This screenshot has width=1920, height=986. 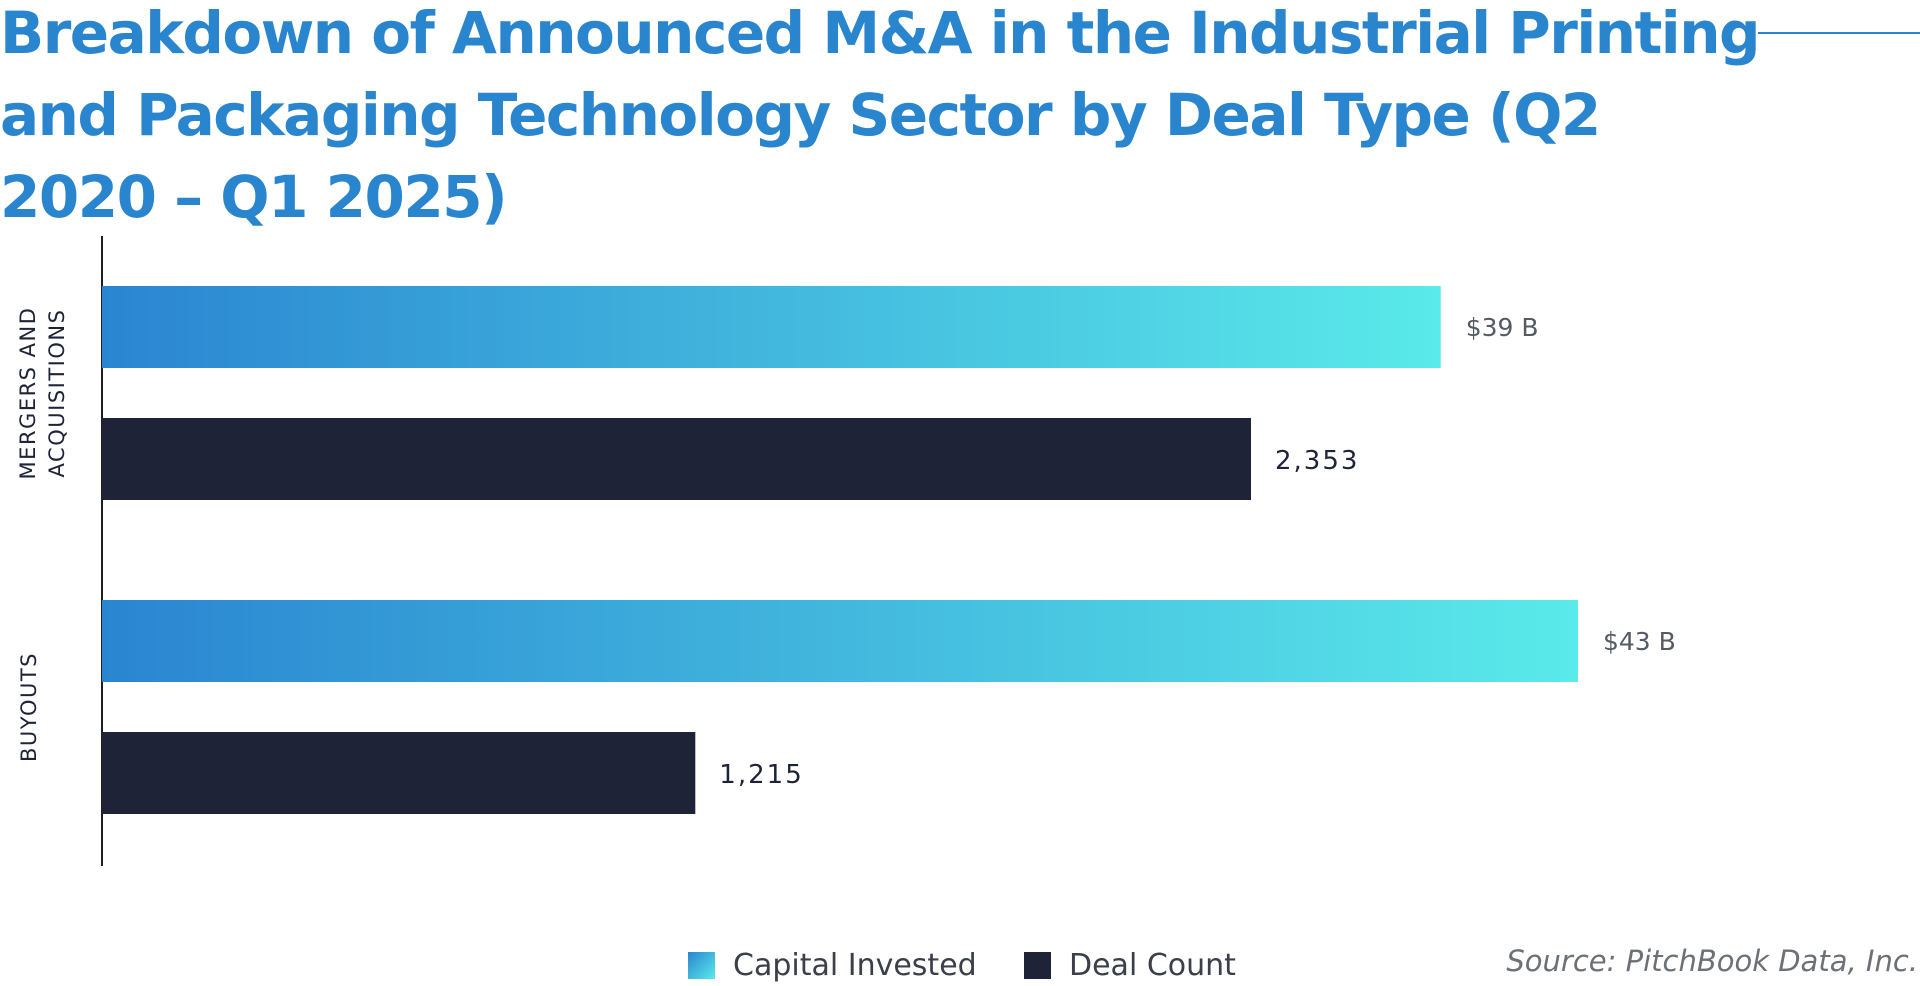 I want to click on deal-count-swatch, so click(x=1037, y=965).